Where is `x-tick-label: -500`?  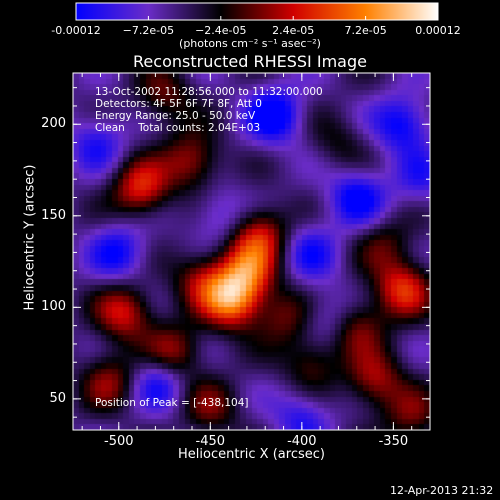
x-tick-label: -500 is located at coordinates (119, 441).